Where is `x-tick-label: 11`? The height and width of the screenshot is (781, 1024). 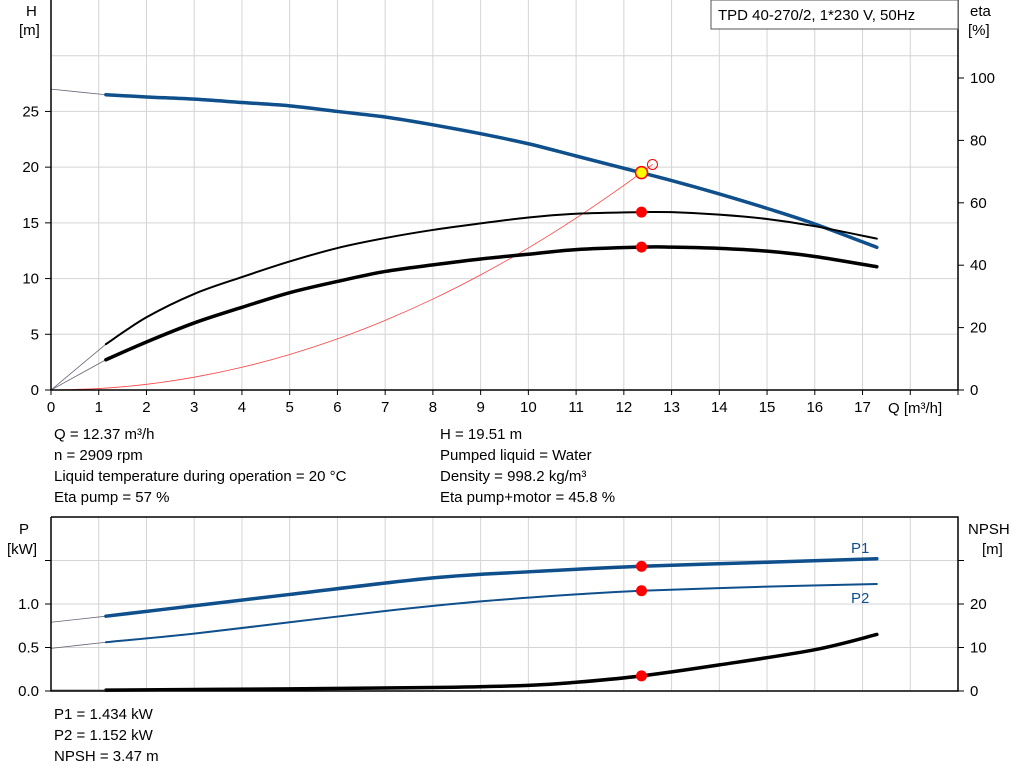
x-tick-label: 11 is located at coordinates (576, 407).